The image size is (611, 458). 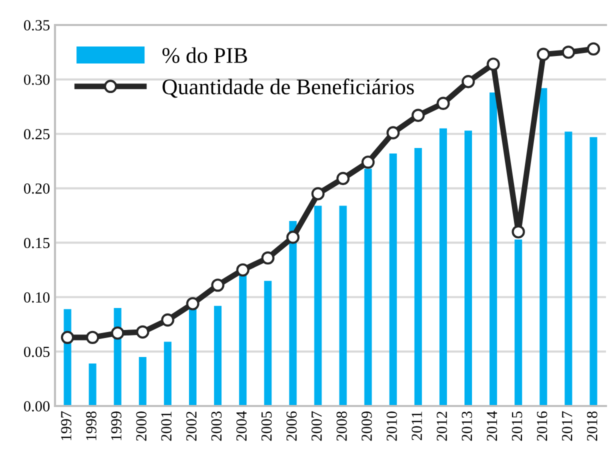 What do you see at coordinates (442, 426) in the screenshot?
I see `x-tick-label: 2012` at bounding box center [442, 426].